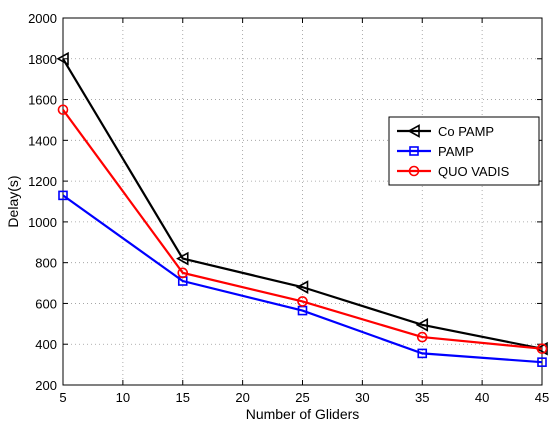 The height and width of the screenshot is (429, 550). Describe the element at coordinates (46, 303) in the screenshot. I see `y-tick-label: 600` at that location.